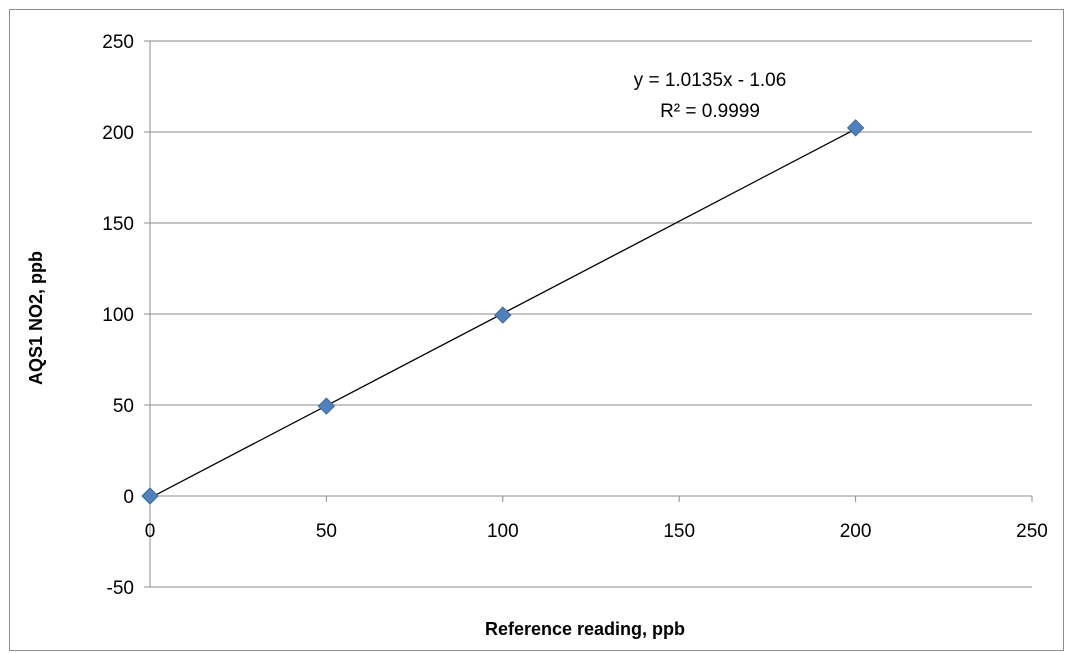 The height and width of the screenshot is (653, 1073). What do you see at coordinates (123, 406) in the screenshot?
I see `y-tick-label: 50` at bounding box center [123, 406].